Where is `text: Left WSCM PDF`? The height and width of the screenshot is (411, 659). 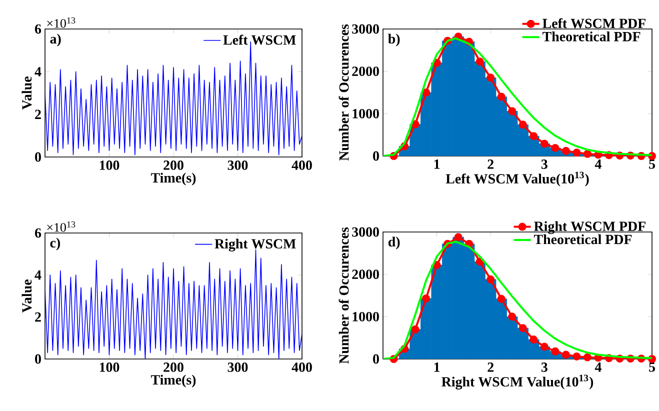
text: Left WSCM PDF is located at coordinates (594, 23).